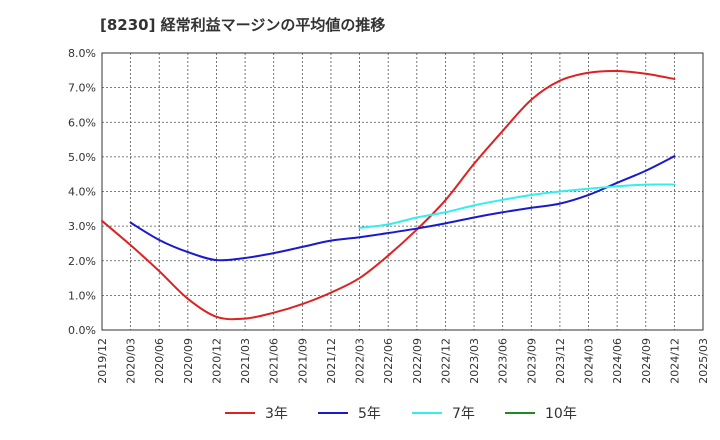  What do you see at coordinates (82, 53) in the screenshot?
I see `y-tick-label: 8.0%` at bounding box center [82, 53].